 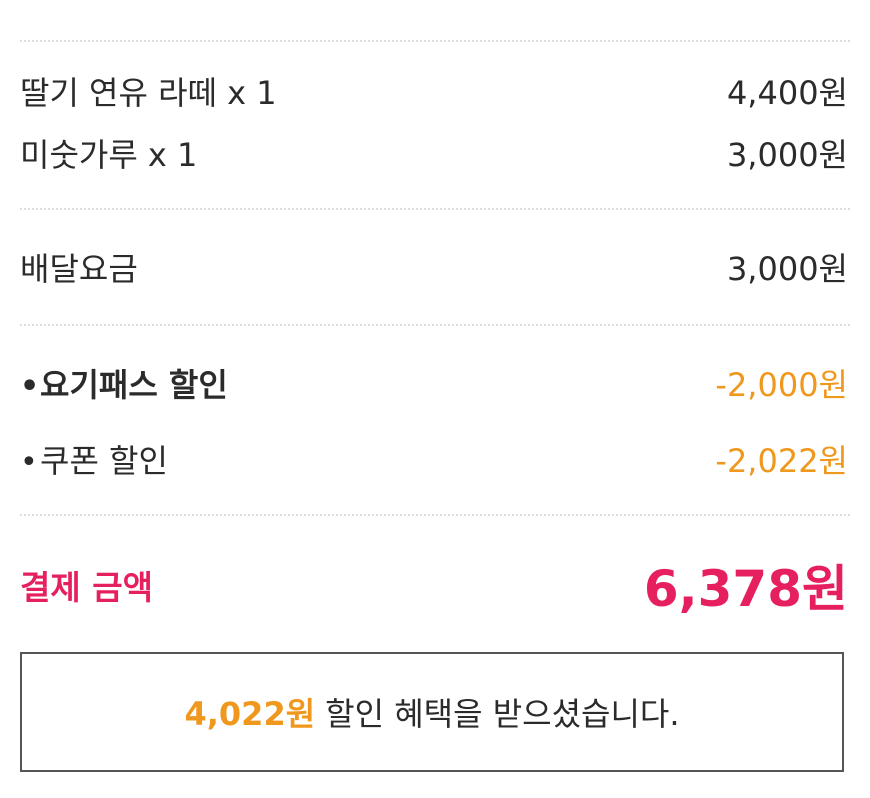 What do you see at coordinates (250, 714) in the screenshot?
I see `benefit-amount: 4,022원` at bounding box center [250, 714].